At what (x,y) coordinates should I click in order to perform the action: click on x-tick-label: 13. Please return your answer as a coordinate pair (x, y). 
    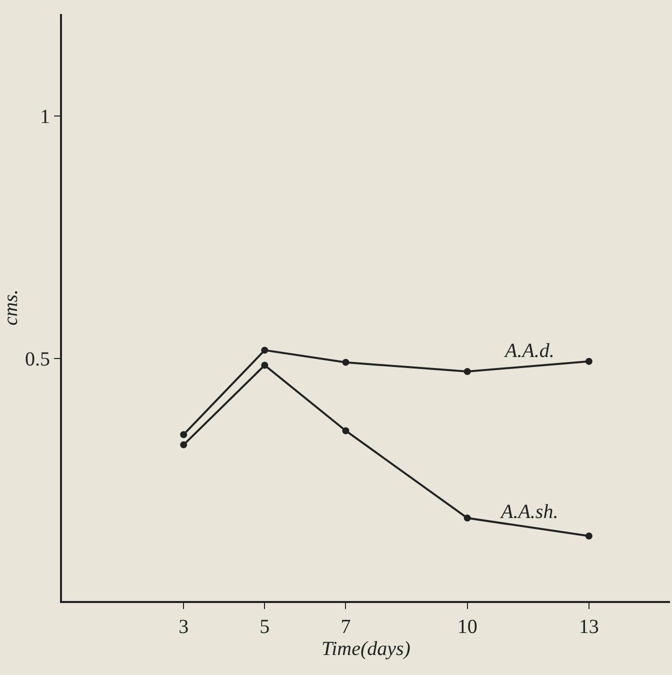
    Looking at the image, I should click on (588, 627).